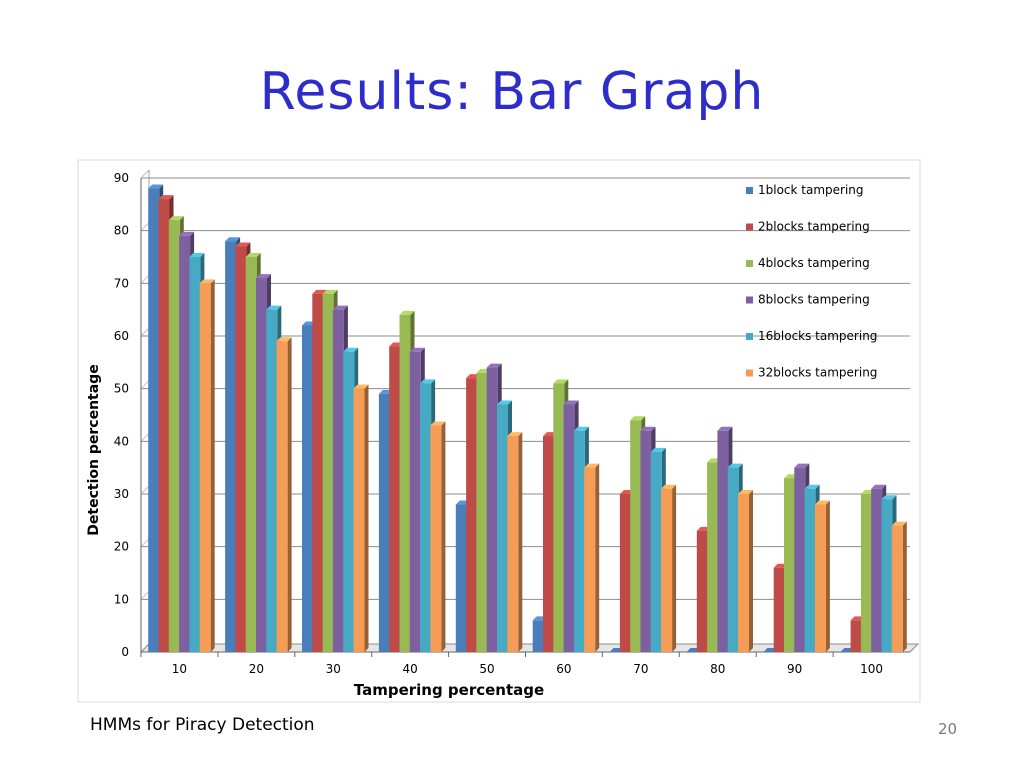 This screenshot has width=1024, height=768. Describe the element at coordinates (202, 725) in the screenshot. I see `footer-caption: HMMs for Piracy Detection` at that location.